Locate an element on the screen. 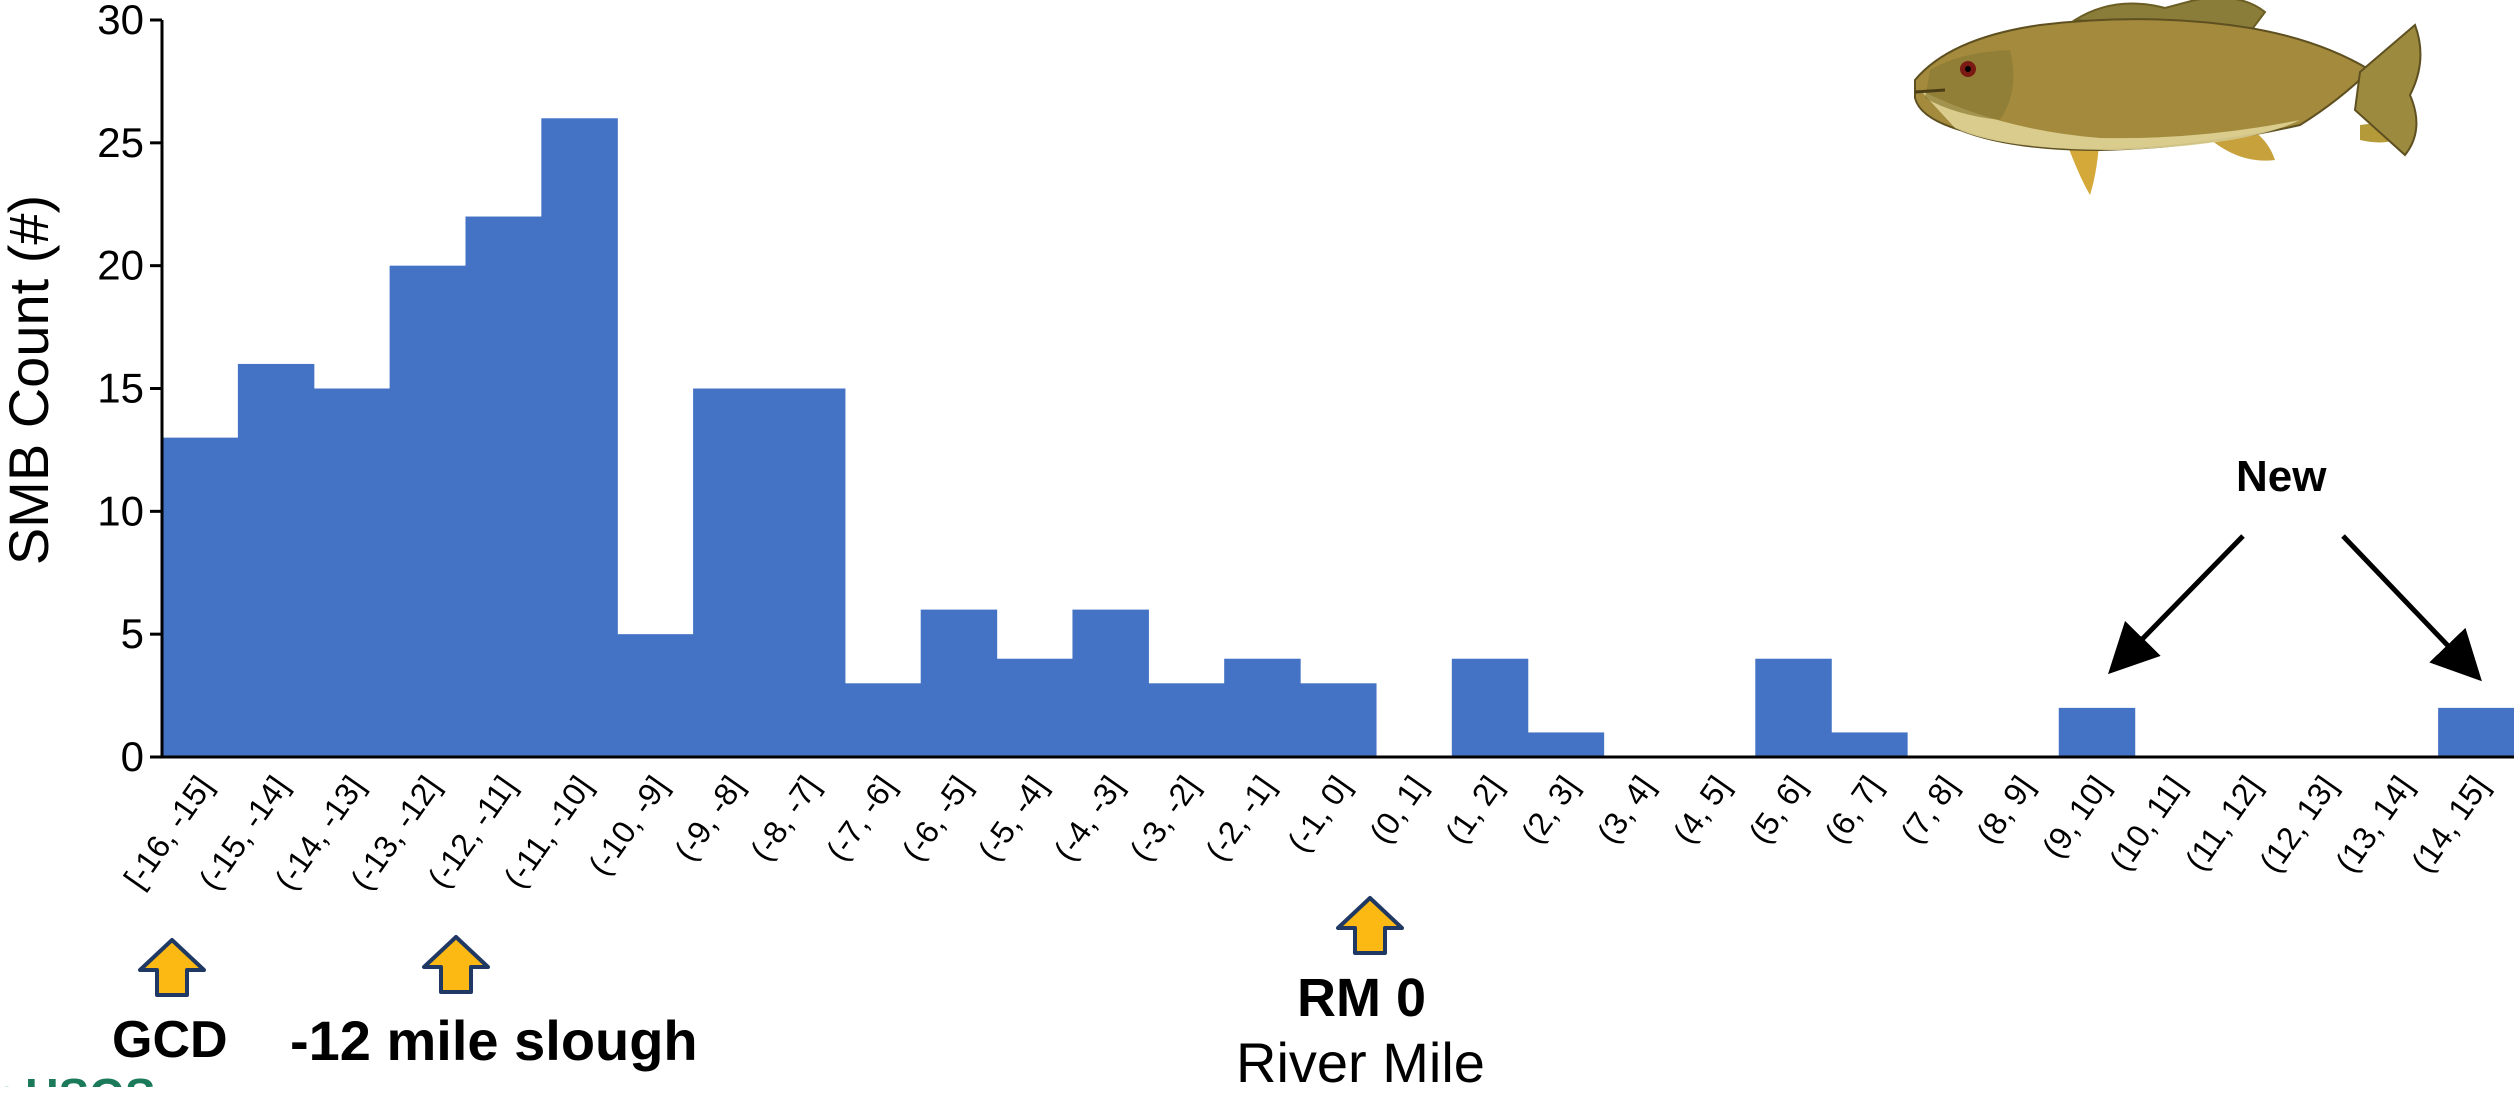 The width and height of the screenshot is (2514, 1095). x-tick-label: (-8, -7] is located at coordinates (785, 818).